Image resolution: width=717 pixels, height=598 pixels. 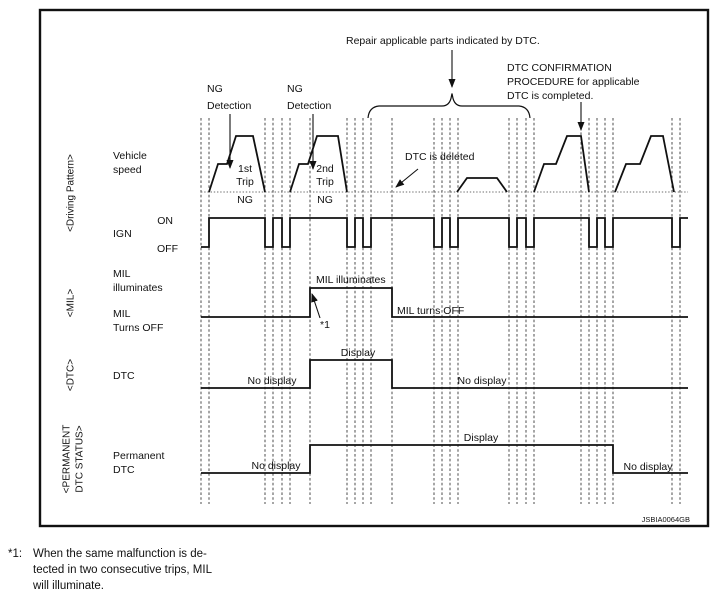 What do you see at coordinates (430, 311) in the screenshot?
I see `mil-turns-off-annotation: MIL turns OFF` at bounding box center [430, 311].